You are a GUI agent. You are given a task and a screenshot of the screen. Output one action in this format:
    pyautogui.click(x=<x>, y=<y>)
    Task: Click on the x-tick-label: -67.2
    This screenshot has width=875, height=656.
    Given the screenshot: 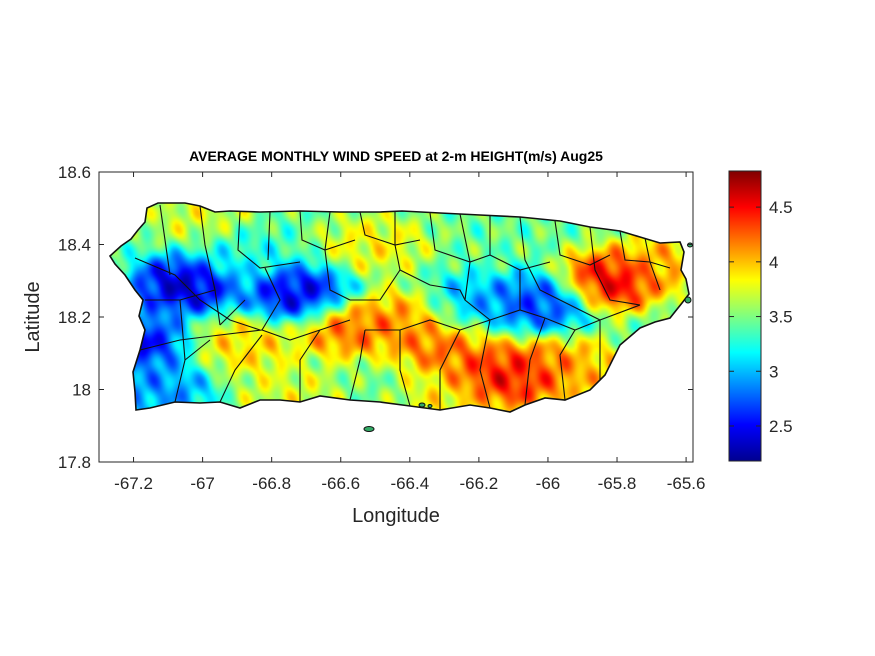 What is the action you would take?
    pyautogui.click(x=133, y=483)
    